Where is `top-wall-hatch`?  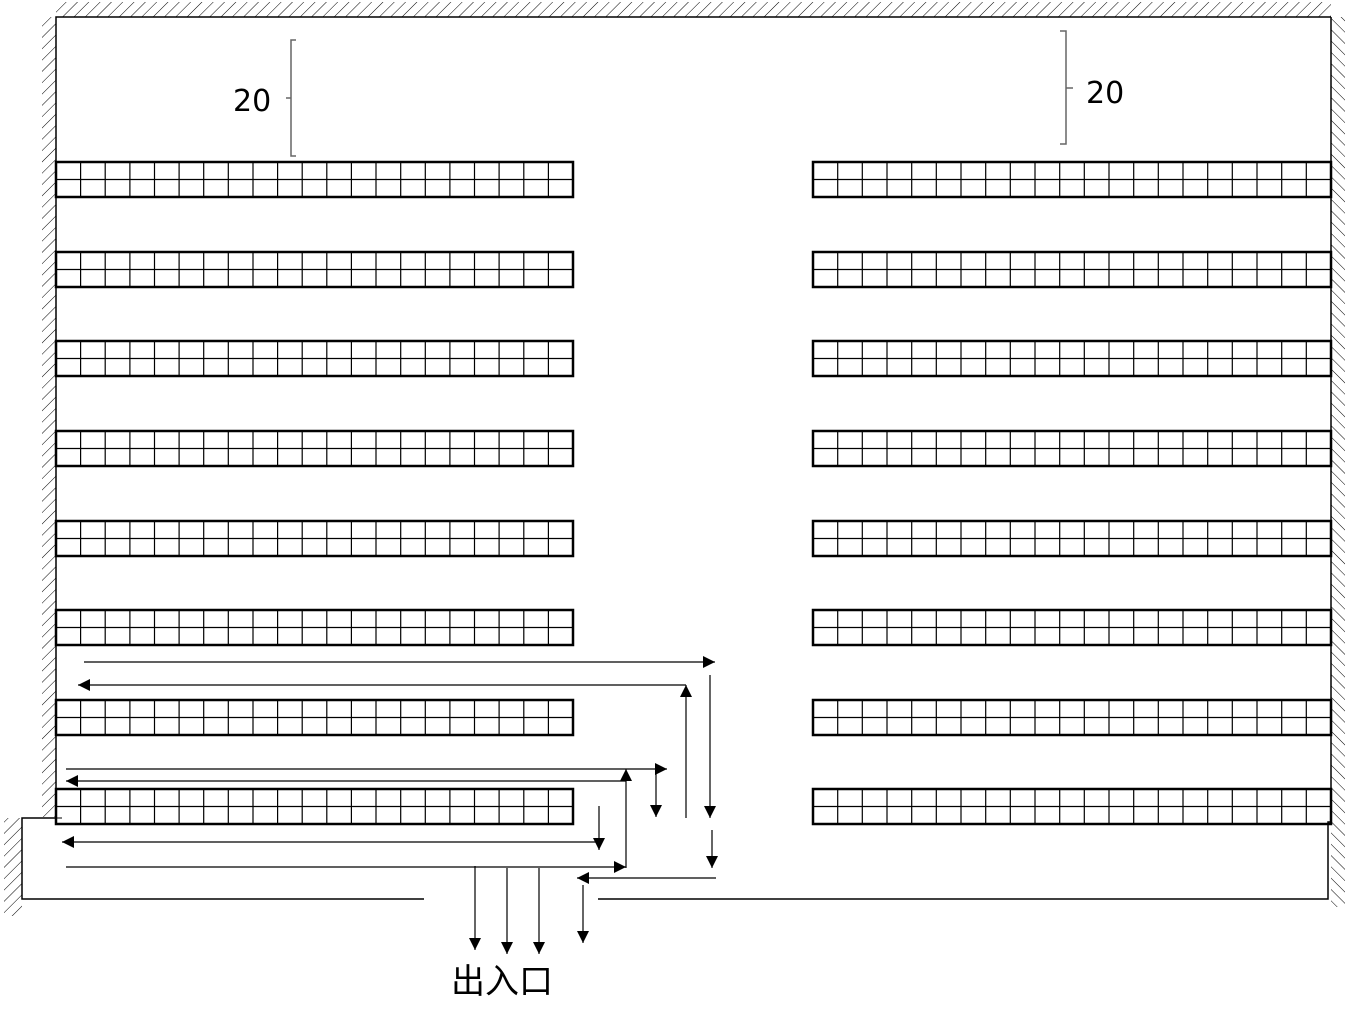 top-wall-hatch is located at coordinates (693, 9).